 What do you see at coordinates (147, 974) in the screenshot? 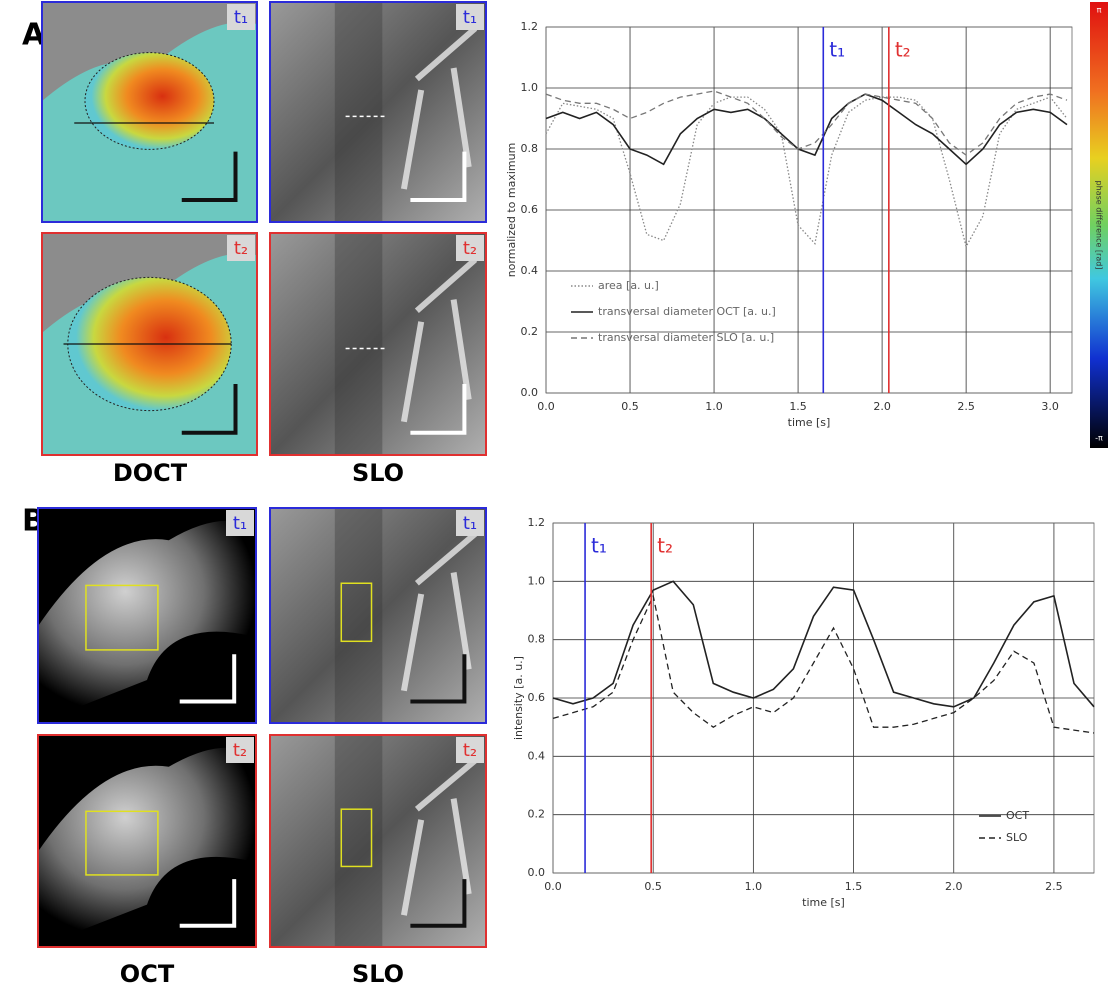
I see `image-caption: OCT` at bounding box center [147, 974].